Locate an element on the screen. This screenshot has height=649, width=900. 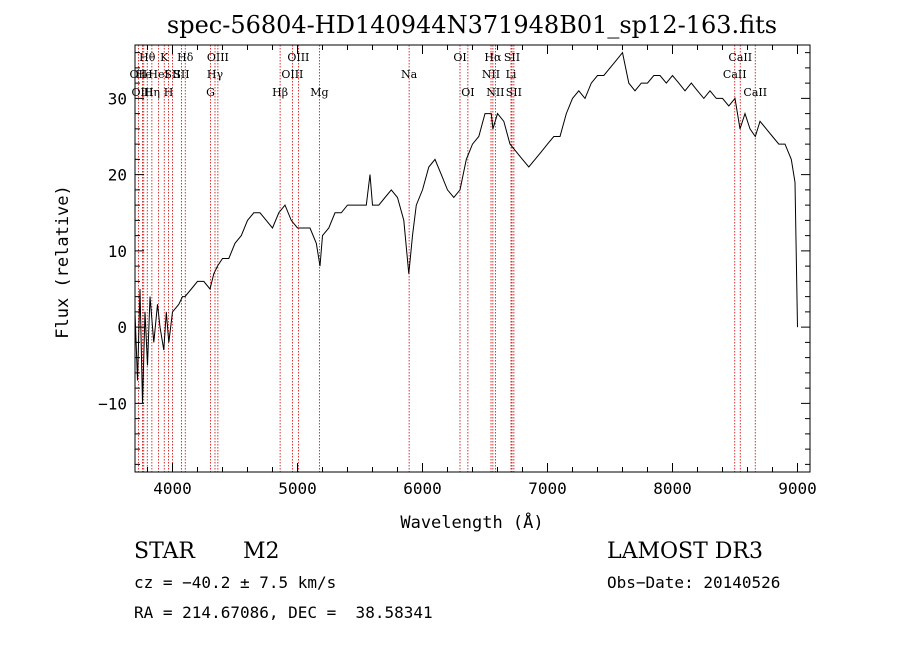
spectral-line-label: H is located at coordinates (169, 92).